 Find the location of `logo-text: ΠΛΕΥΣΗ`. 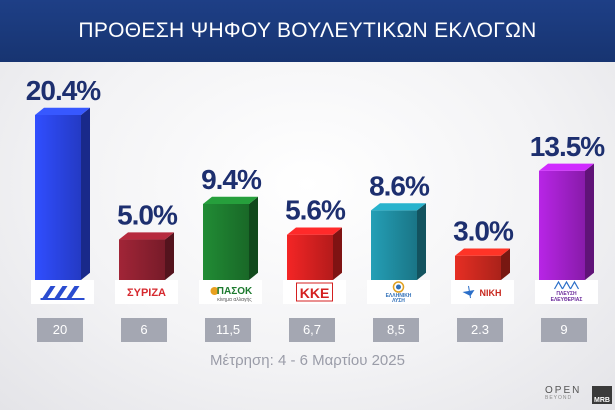

logo-text: ΠΛΕΥΣΗ is located at coordinates (566, 294).